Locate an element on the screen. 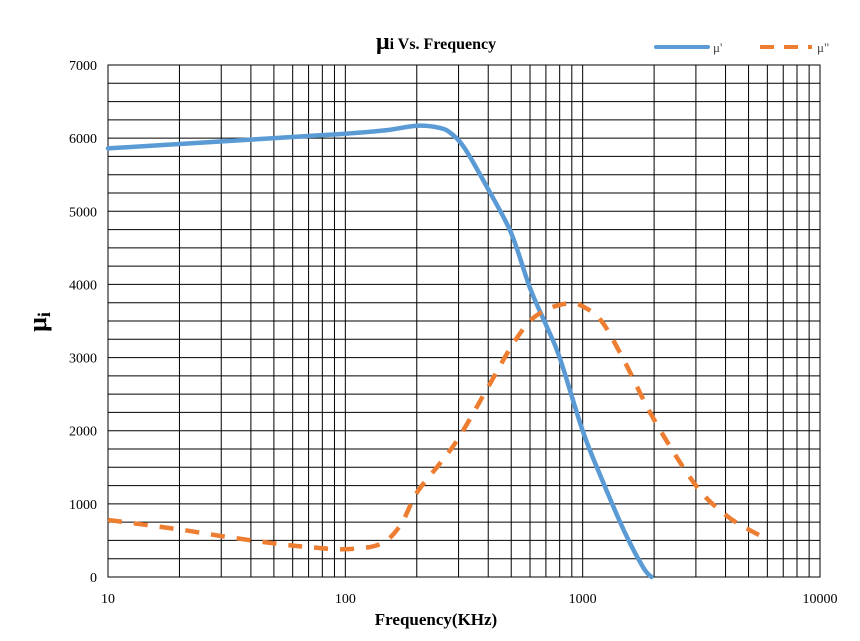 Image resolution: width=860 pixels, height=641 pixels. x-tick-labels: 10 100 1000 10000 is located at coordinates (469, 599).